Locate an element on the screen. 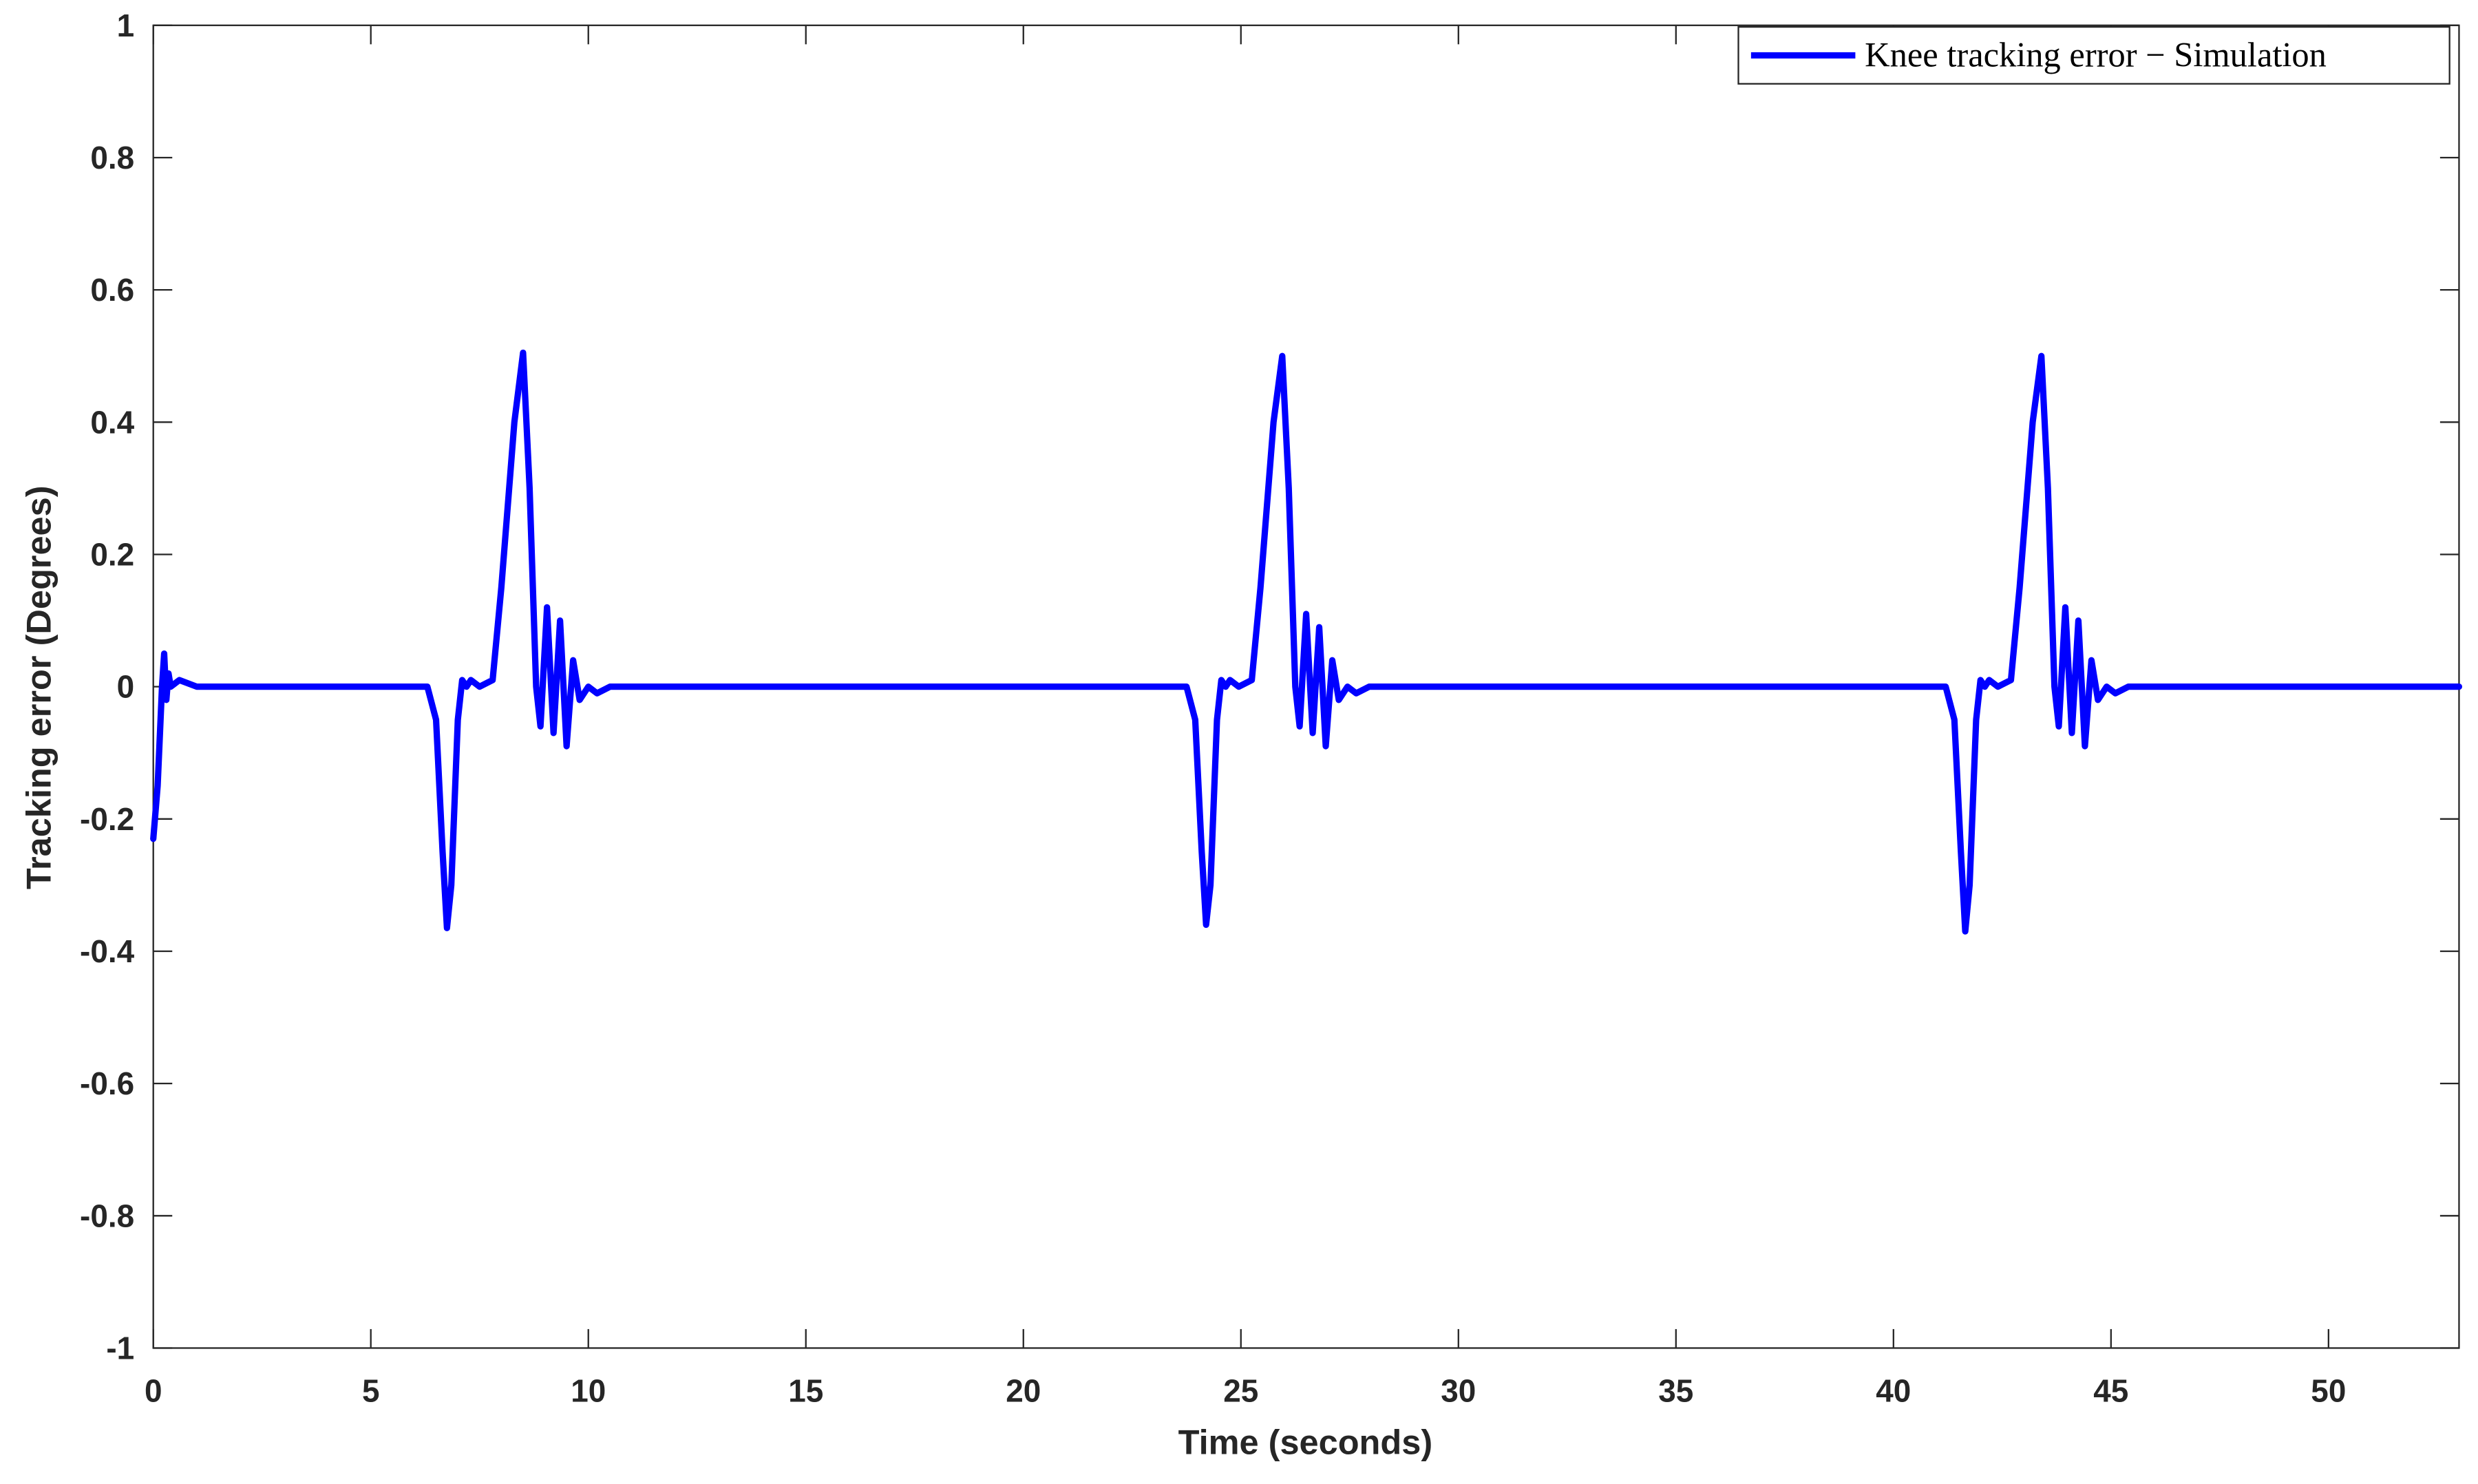 This screenshot has height=1484, width=2478. x-tick-label: 15 is located at coordinates (806, 1391).